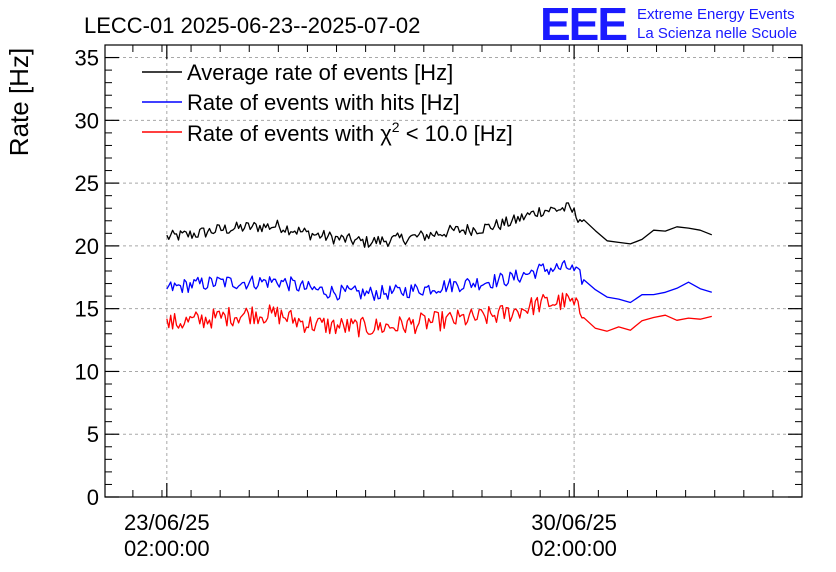 The width and height of the screenshot is (836, 572). What do you see at coordinates (93, 434) in the screenshot?
I see `y-tick-label: 5` at bounding box center [93, 434].